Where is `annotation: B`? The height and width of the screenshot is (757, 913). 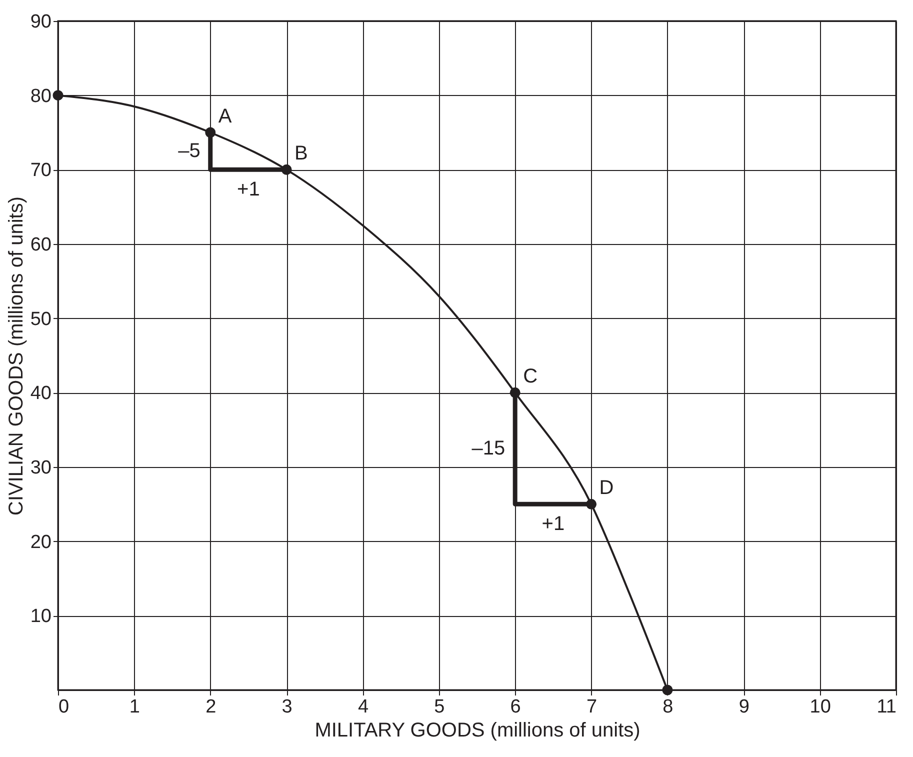
annotation: B is located at coordinates (301, 153).